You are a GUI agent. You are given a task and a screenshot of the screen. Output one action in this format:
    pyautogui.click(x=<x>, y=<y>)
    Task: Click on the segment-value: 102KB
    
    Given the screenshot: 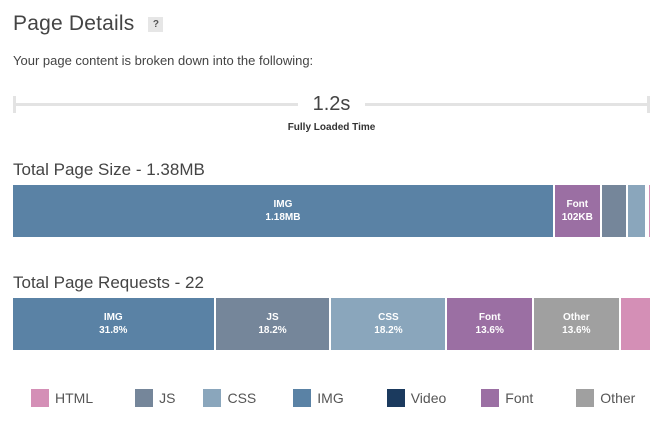 What is the action you would take?
    pyautogui.click(x=577, y=217)
    